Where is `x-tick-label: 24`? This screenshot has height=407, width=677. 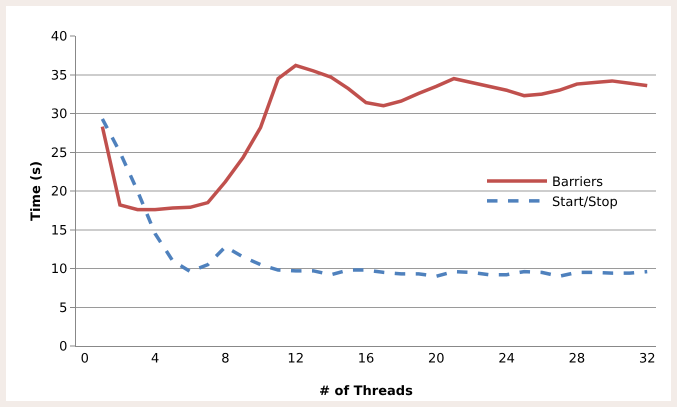 x-tick-label: 24 is located at coordinates (506, 359).